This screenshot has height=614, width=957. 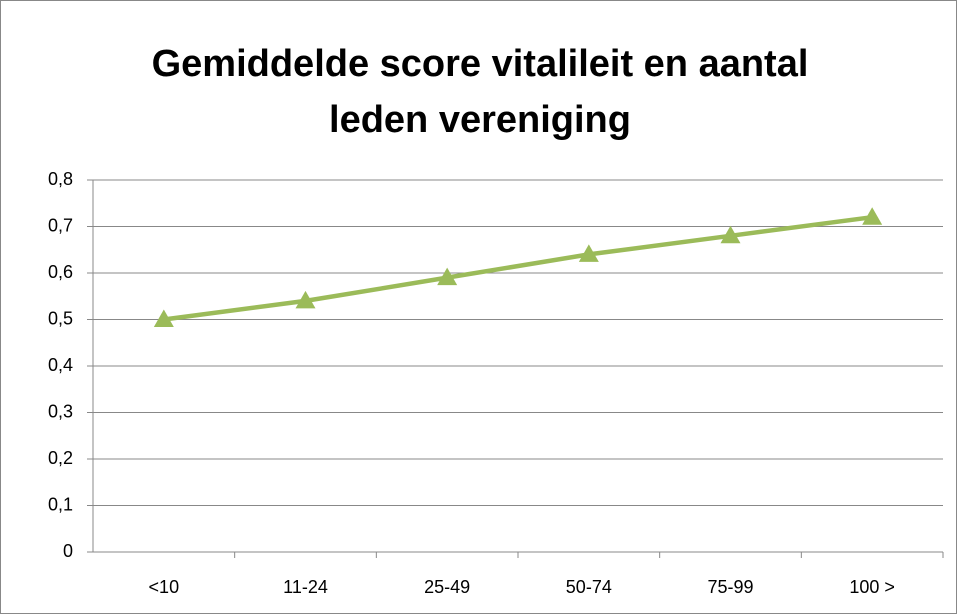 I want to click on series-line, so click(x=518, y=268).